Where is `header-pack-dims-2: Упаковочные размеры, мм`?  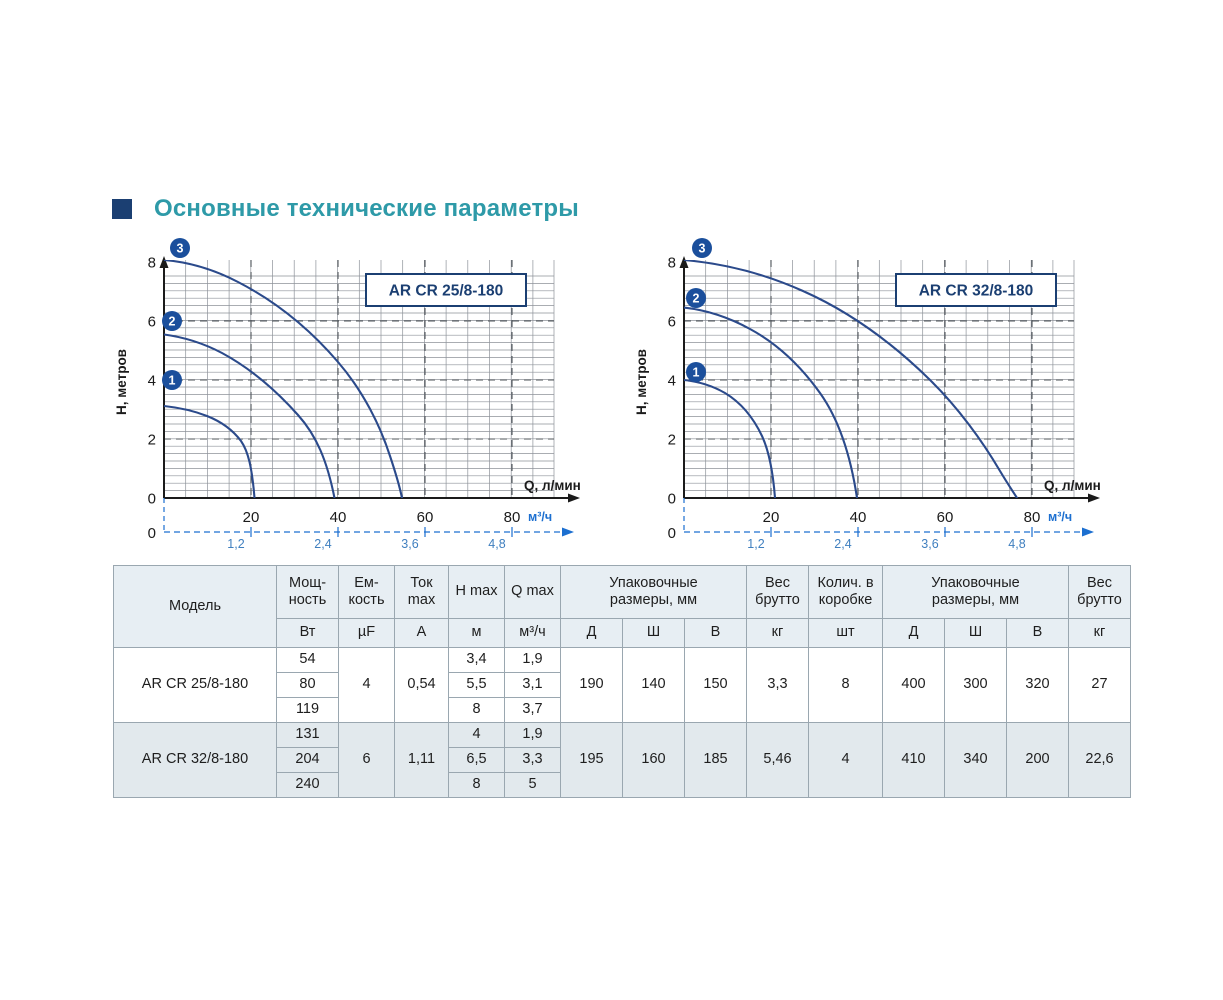
header-pack-dims-2: Упаковочные размеры, мм is located at coordinates (975, 592).